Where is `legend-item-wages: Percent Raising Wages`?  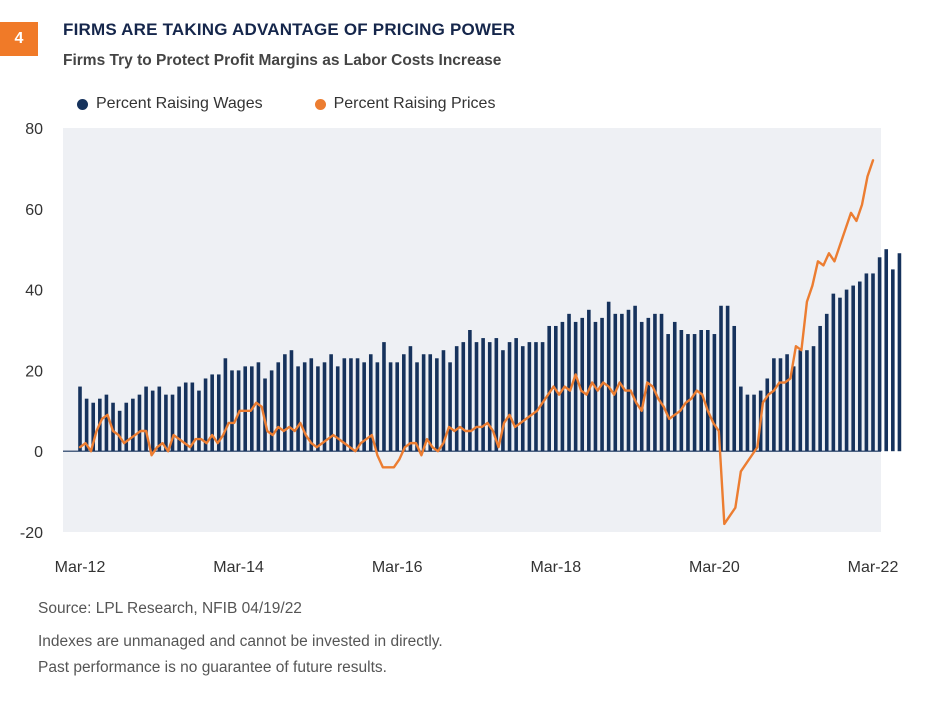
legend-item-wages: Percent Raising Wages is located at coordinates (170, 104).